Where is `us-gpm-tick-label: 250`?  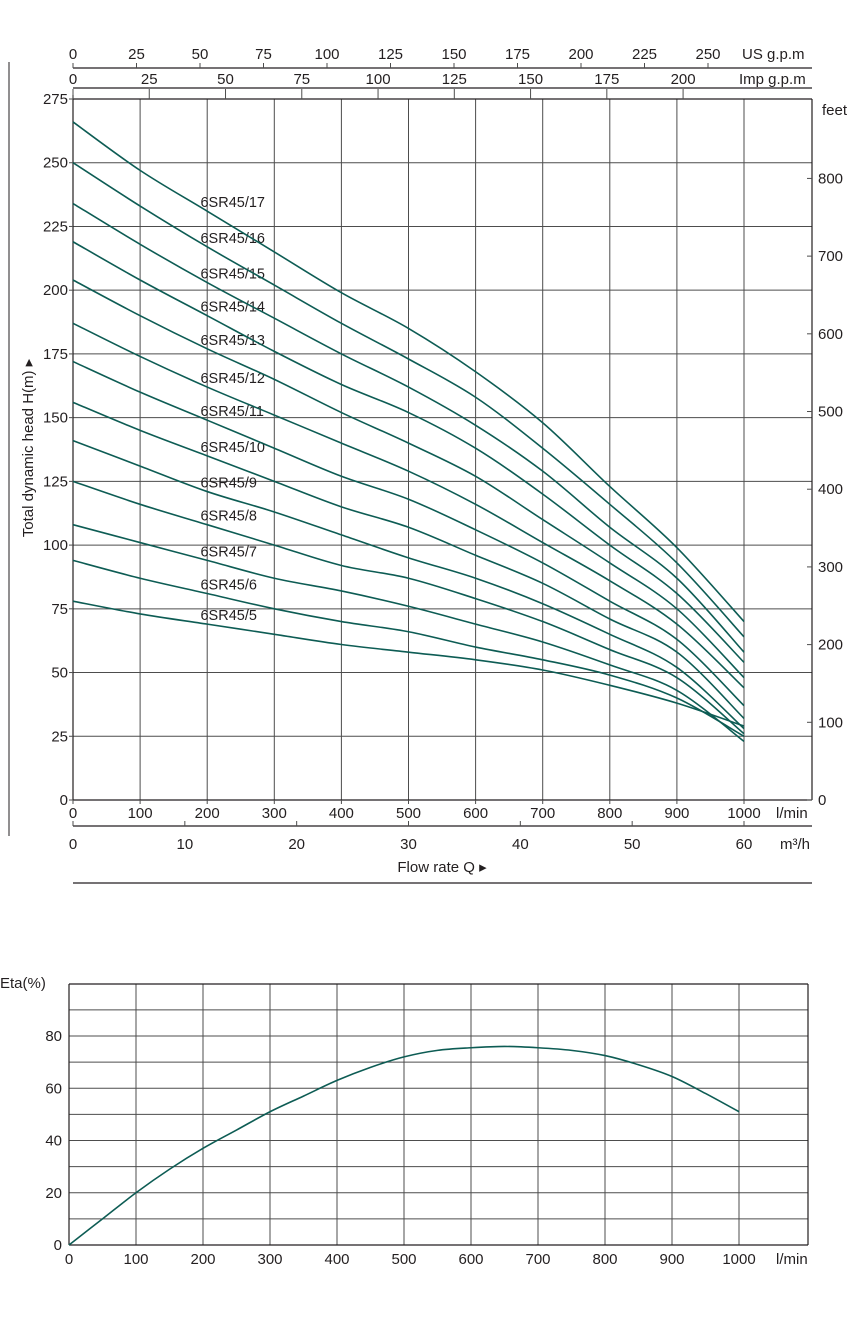 us-gpm-tick-label: 250 is located at coordinates (707, 54).